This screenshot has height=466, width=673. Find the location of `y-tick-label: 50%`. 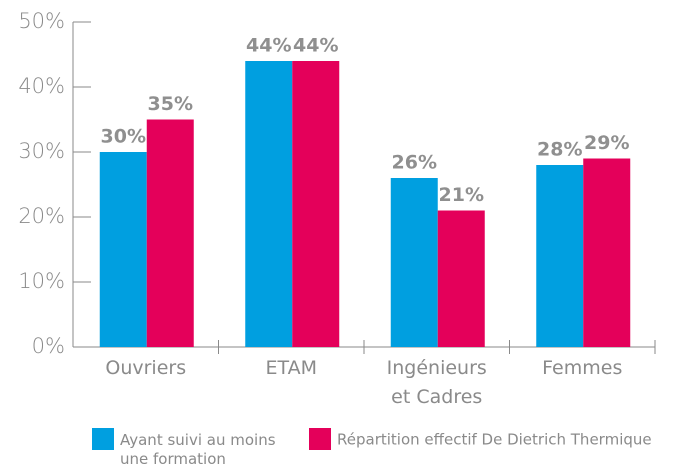

y-tick-label: 50% is located at coordinates (41, 21).